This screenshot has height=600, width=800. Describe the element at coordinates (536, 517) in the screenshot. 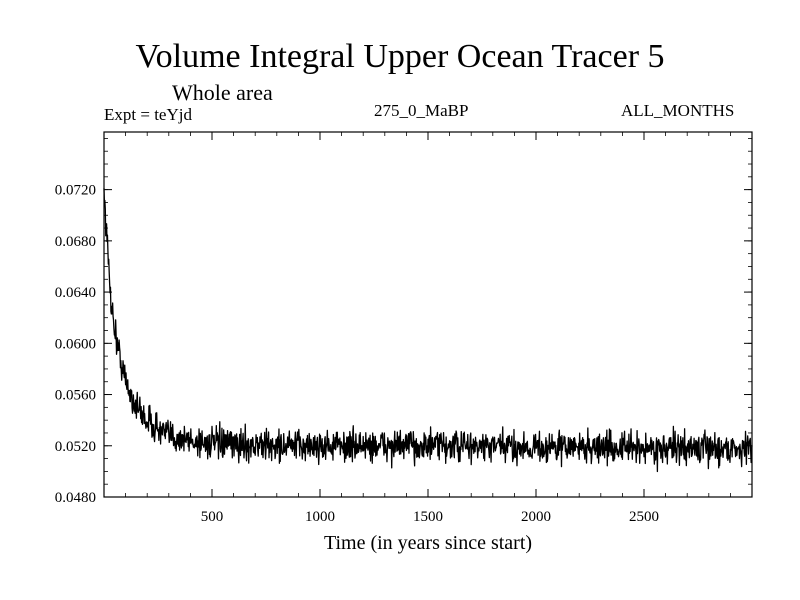

I see `x-tick-label: 2000` at that location.